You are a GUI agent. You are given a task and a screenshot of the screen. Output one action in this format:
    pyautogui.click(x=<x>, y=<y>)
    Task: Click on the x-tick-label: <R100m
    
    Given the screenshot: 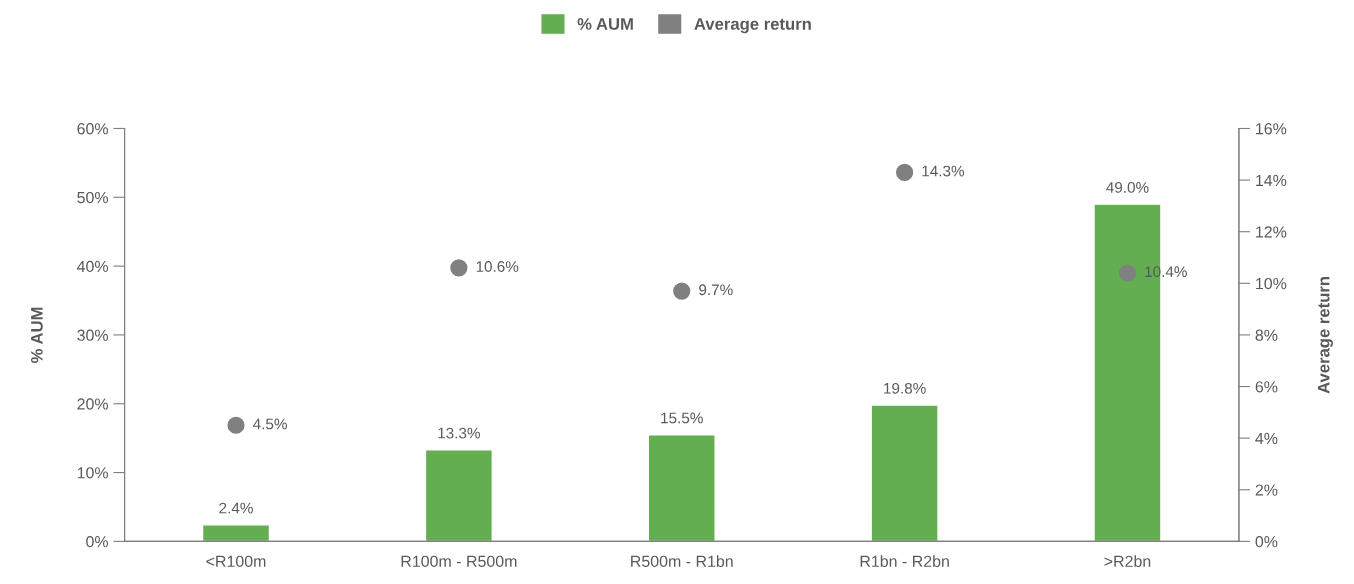 What is the action you would take?
    pyautogui.click(x=236, y=561)
    